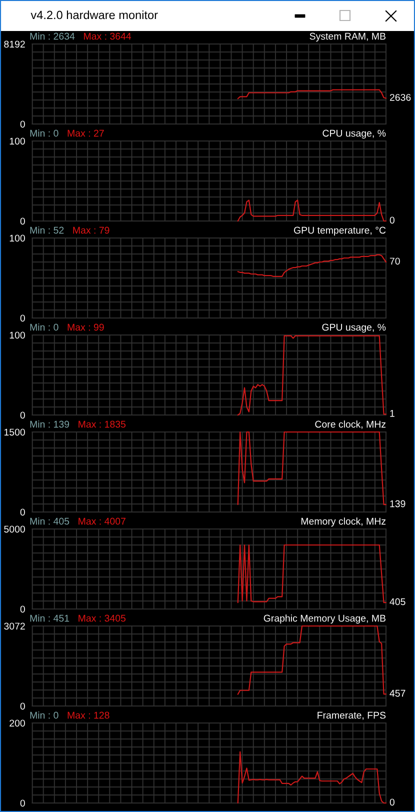  Describe the element at coordinates (395, 261) in the screenshot. I see `data-label: 70` at that location.